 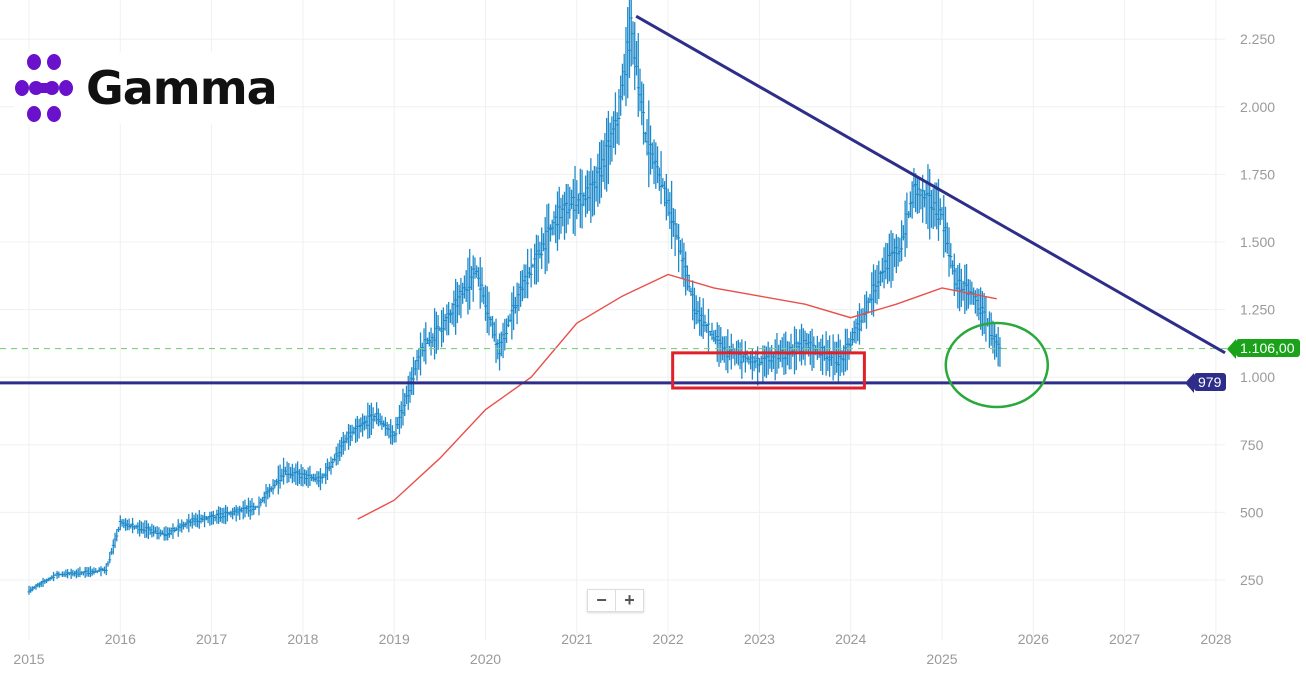 I want to click on gamma-logo: Gamma, so click(x=146, y=88).